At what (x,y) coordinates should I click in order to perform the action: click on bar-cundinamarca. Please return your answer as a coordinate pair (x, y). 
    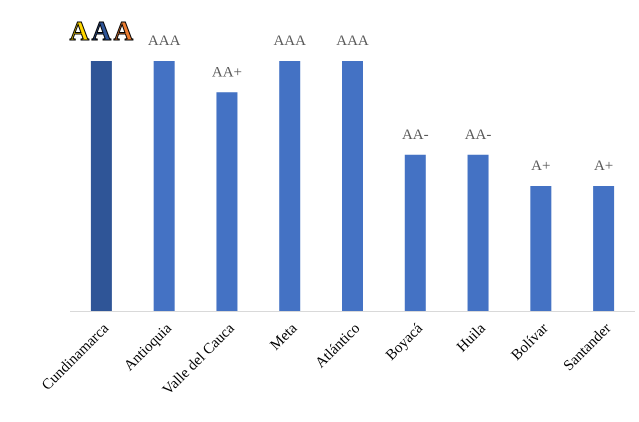
    Looking at the image, I should click on (101, 186).